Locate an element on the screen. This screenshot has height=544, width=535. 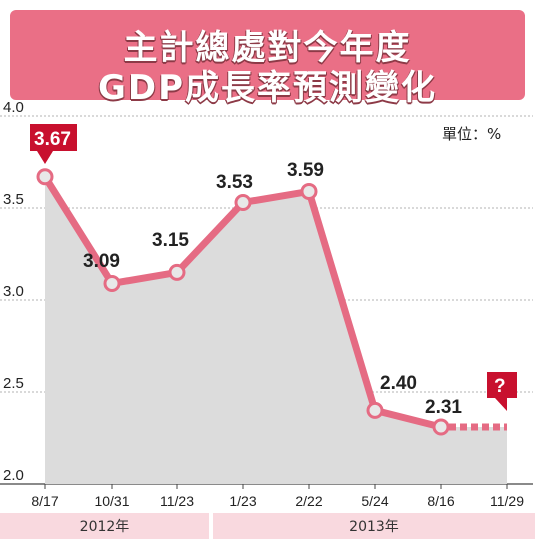
year-label: 2012年 is located at coordinates (105, 527).